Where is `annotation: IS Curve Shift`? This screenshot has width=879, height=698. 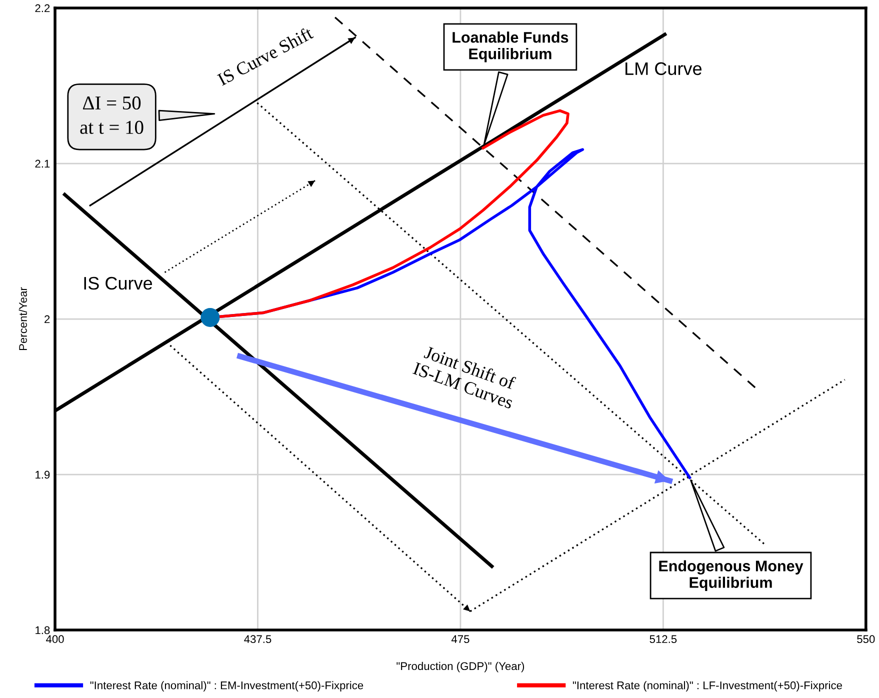 annotation: IS Curve Shift is located at coordinates (265, 56).